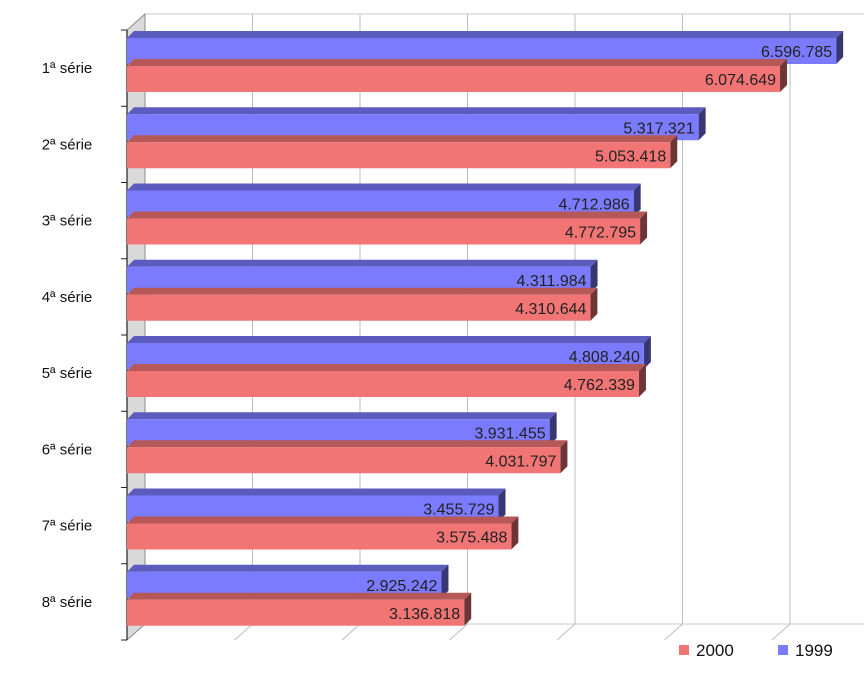 This screenshot has height=676, width=864. Describe the element at coordinates (67, 144) in the screenshot. I see `category-label: 2ª série` at that location.